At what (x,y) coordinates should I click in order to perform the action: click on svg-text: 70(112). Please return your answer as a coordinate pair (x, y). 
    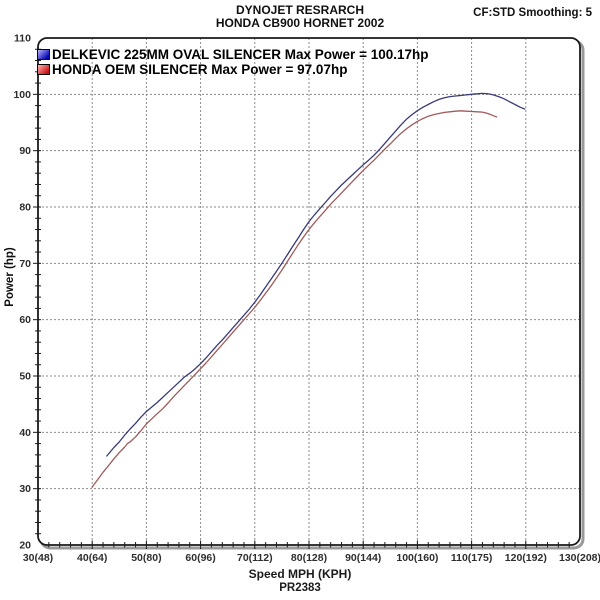
    Looking at the image, I should click on (255, 558).